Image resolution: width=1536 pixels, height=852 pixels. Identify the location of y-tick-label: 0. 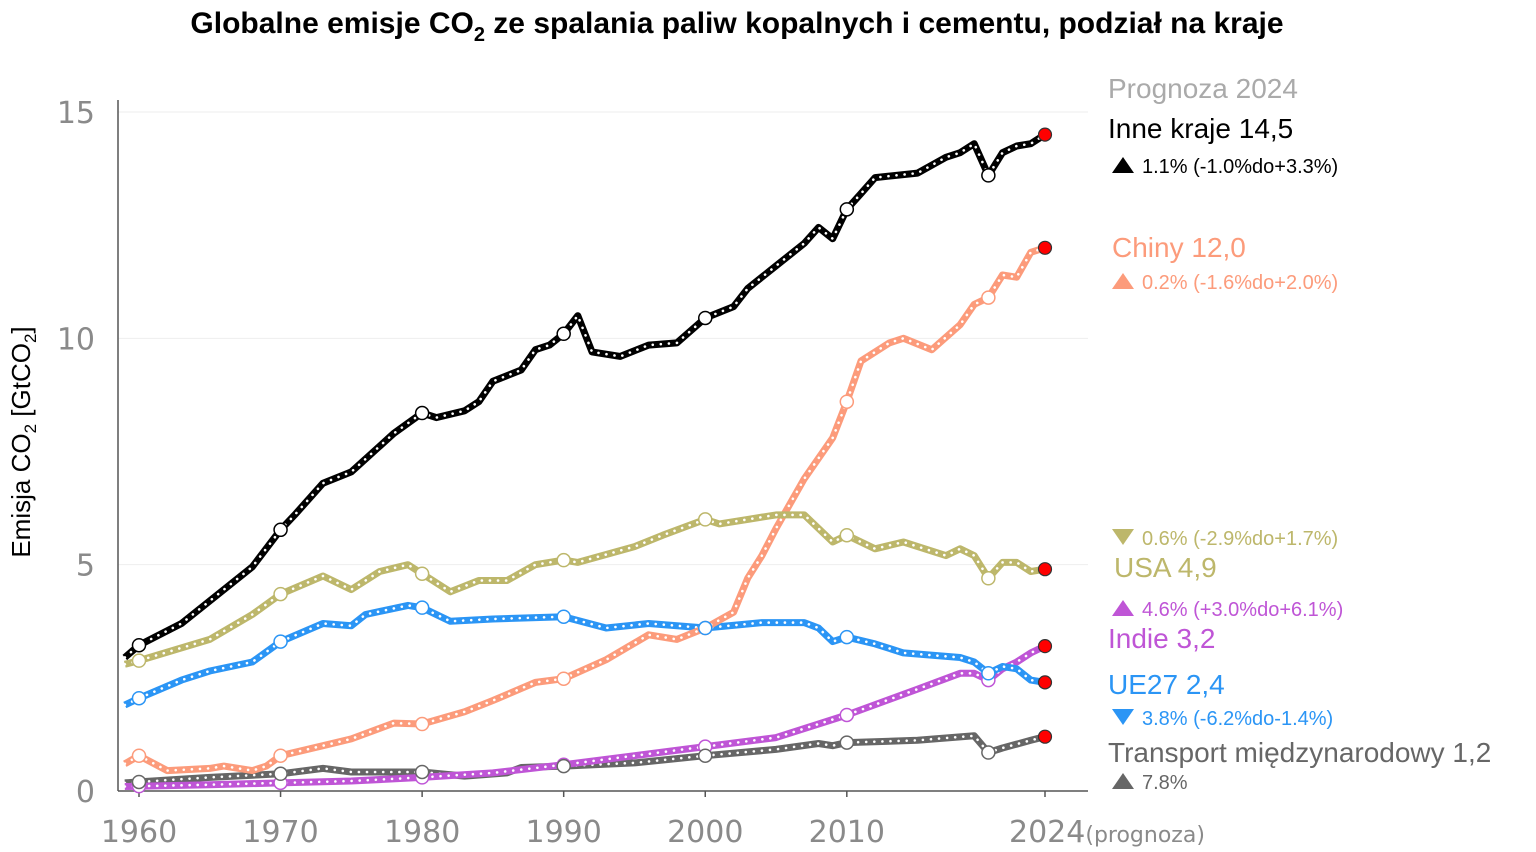
(85, 792).